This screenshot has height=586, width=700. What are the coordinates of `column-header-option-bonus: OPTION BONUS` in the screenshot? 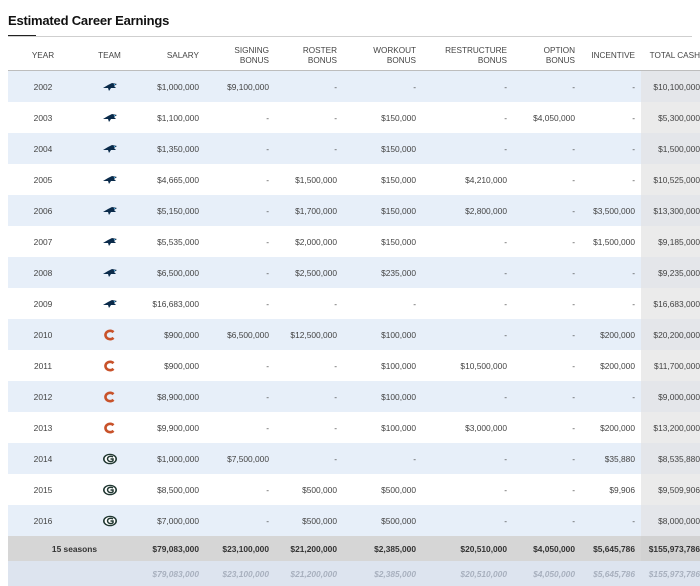 It's located at (547, 56).